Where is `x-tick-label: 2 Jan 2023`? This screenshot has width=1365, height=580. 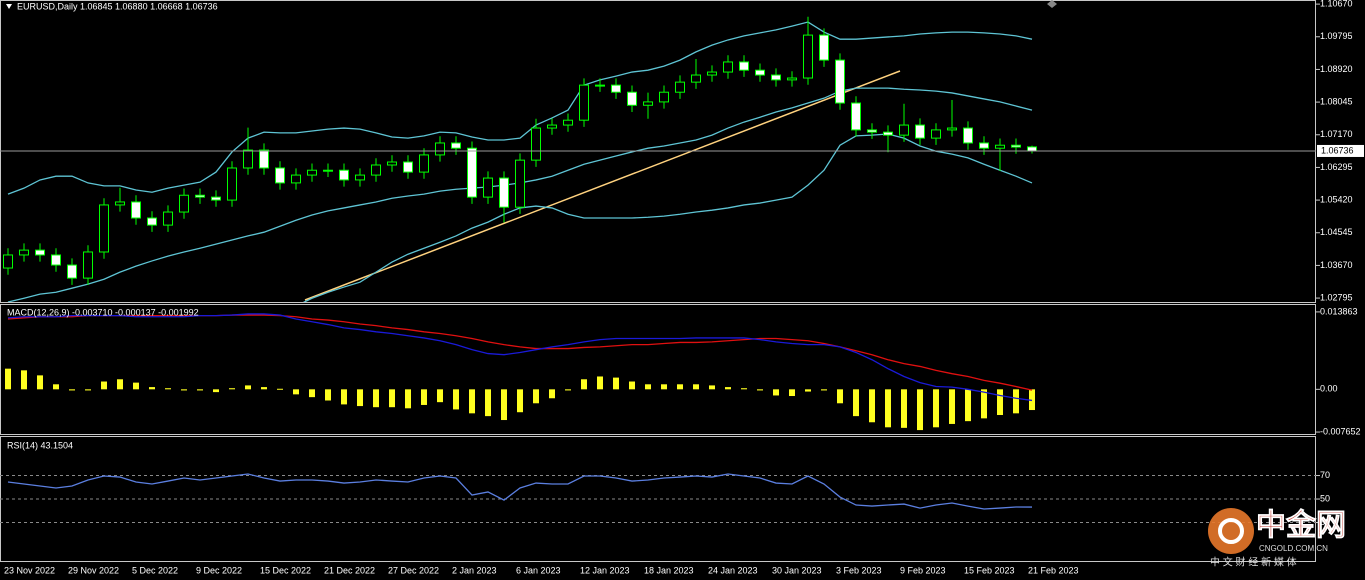 x-tick-label: 2 Jan 2023 is located at coordinates (474, 570).